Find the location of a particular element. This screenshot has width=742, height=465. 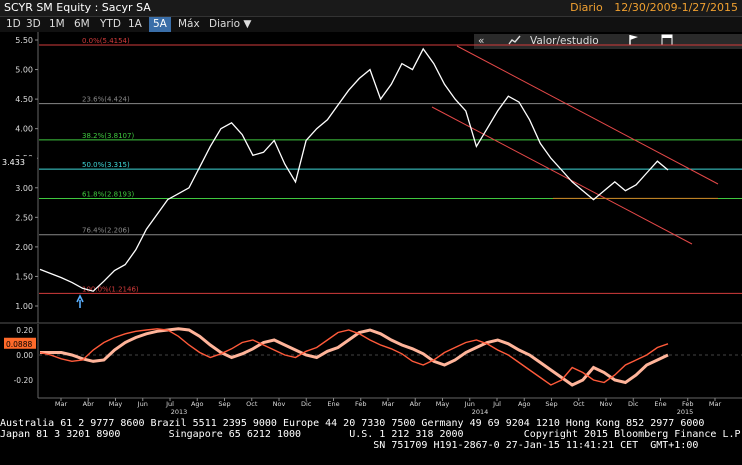

chart-grid is located at coordinates (37, 177).